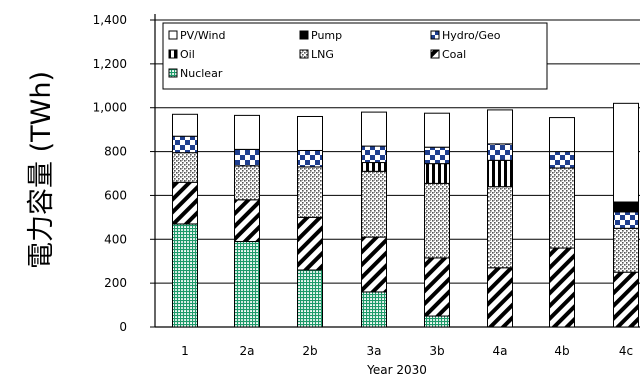 The image size is (640, 381). What do you see at coordinates (41, 170) in the screenshot?
I see `y-axis-label: 電力容量 (TWh)` at bounding box center [41, 170].